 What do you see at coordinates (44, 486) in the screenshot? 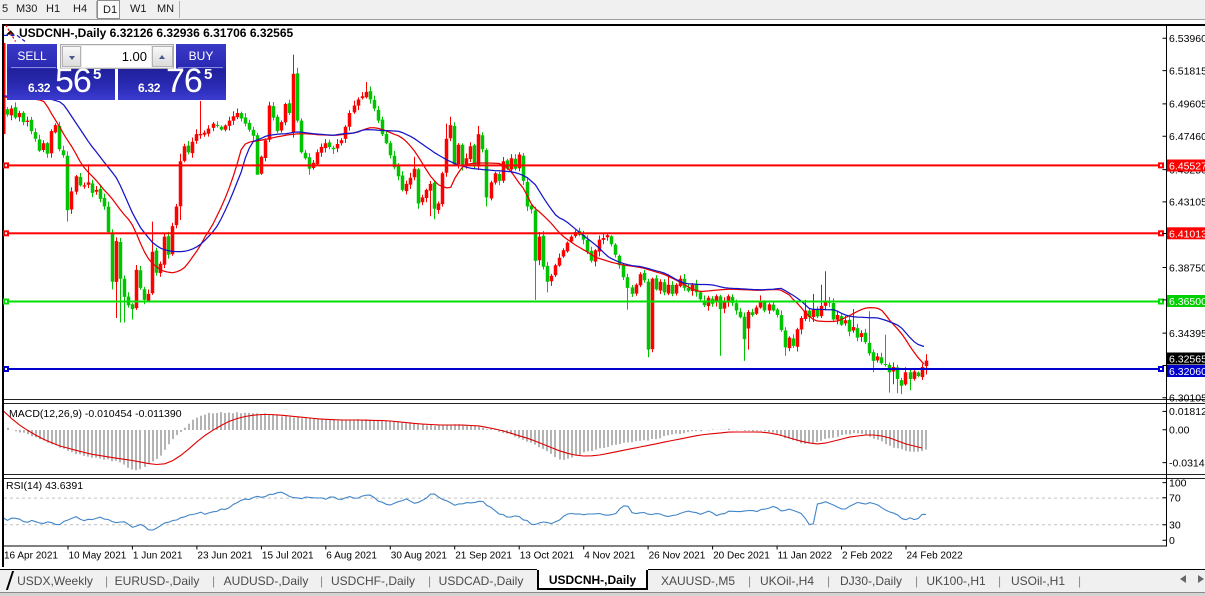
I see `svg-text: RSI(14) 43.6391` at bounding box center [44, 486].